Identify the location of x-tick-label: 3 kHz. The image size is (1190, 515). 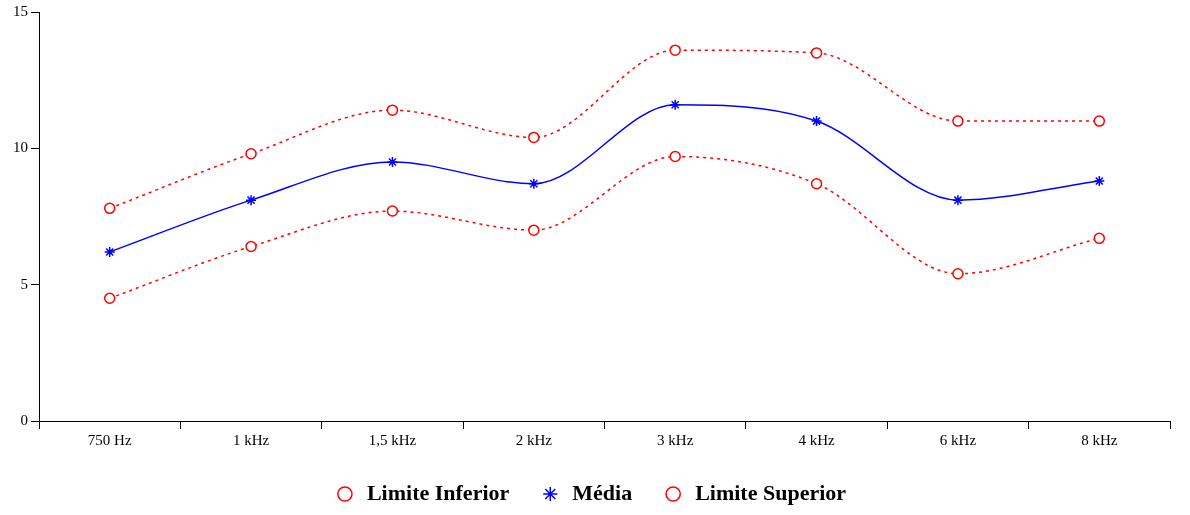
(675, 439).